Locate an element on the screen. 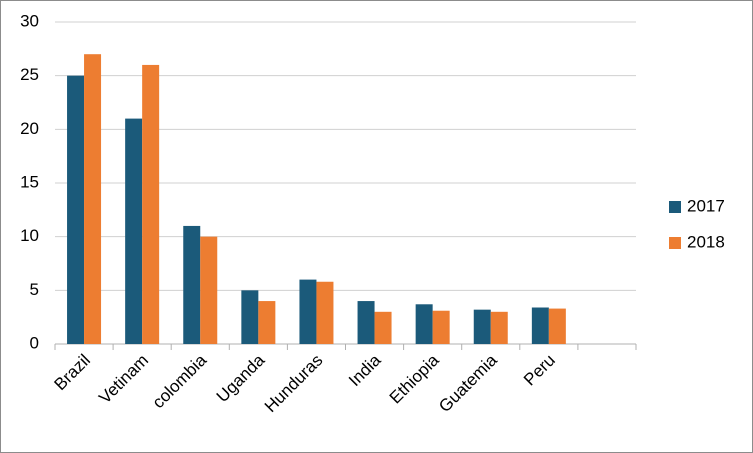 The width and height of the screenshot is (753, 453). y-tick-label: 30 is located at coordinates (29, 20).